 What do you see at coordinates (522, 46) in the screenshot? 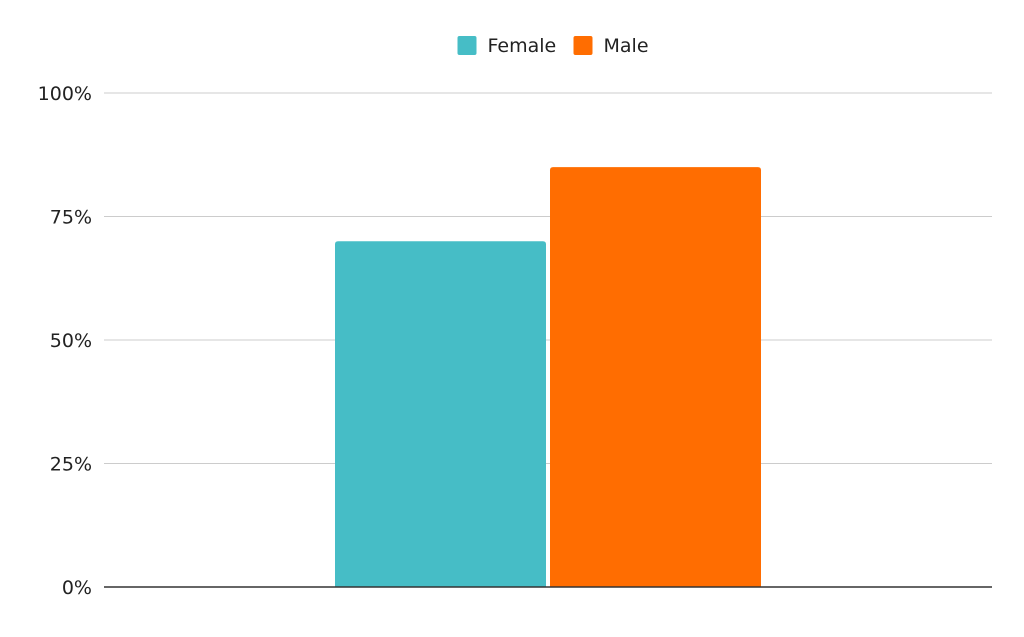
I see `legend-label: Female` at bounding box center [522, 46].